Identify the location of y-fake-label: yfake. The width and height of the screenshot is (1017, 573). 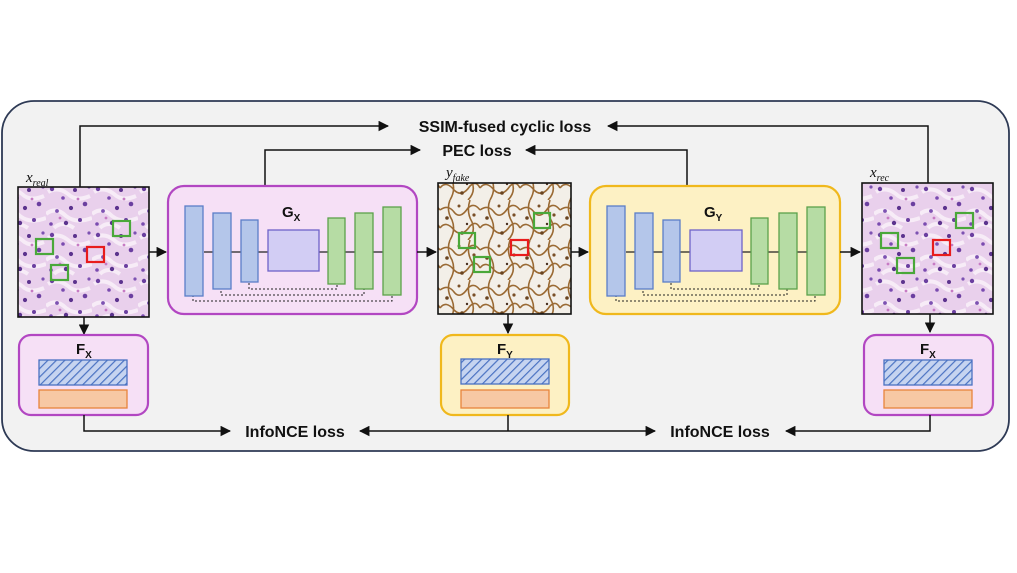
(457, 174).